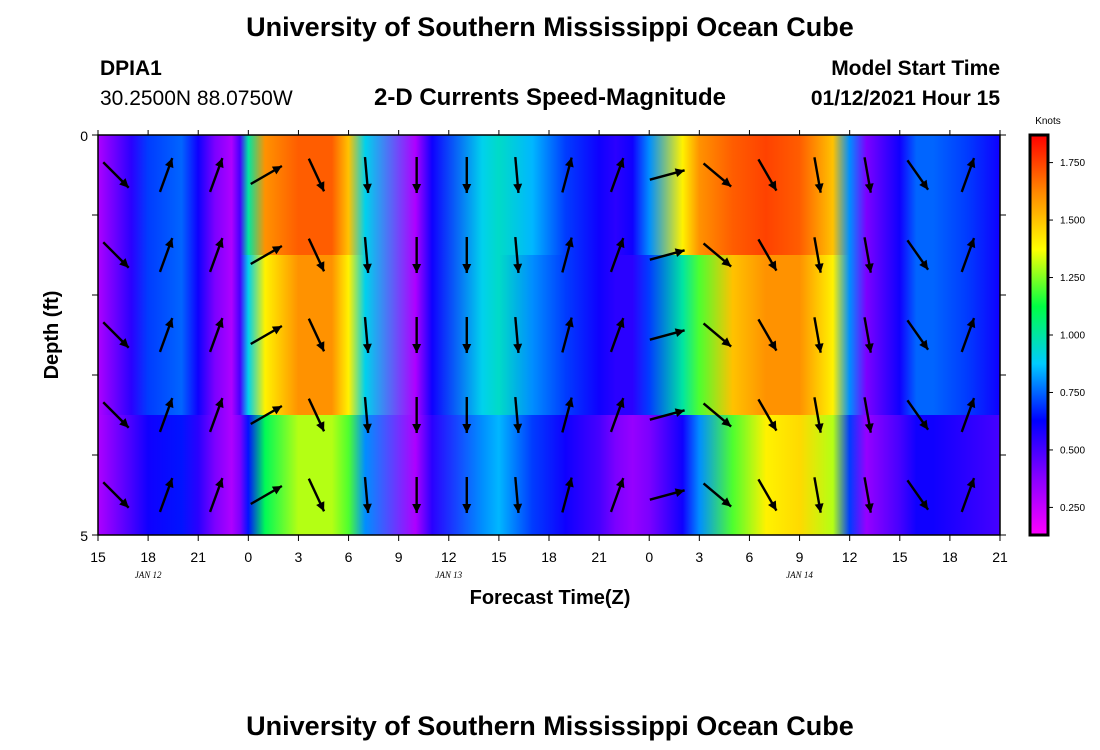 The width and height of the screenshot is (1100, 750). Describe the element at coordinates (550, 598) in the screenshot. I see `x-axis-label: Forecast Time(Z)` at that location.